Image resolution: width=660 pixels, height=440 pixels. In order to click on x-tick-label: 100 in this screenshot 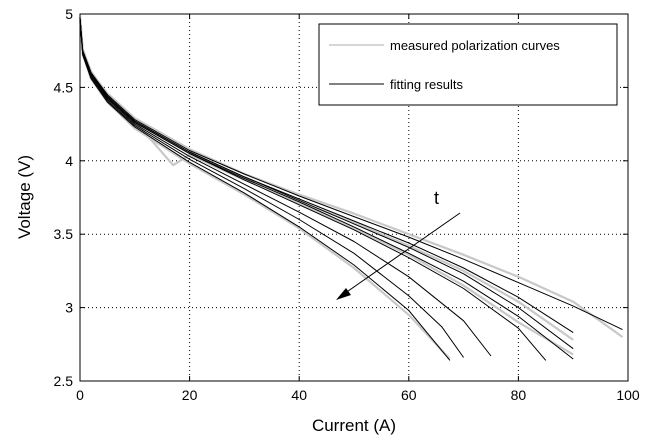, I will do `click(628, 395)`.